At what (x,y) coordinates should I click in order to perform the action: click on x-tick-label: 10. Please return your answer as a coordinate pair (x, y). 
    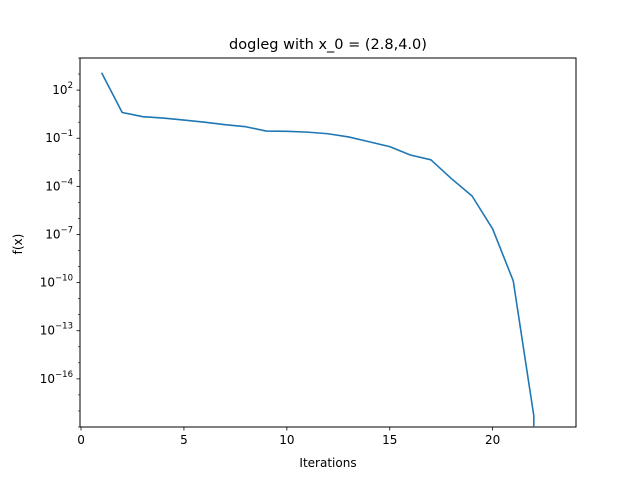
    Looking at the image, I should click on (286, 440).